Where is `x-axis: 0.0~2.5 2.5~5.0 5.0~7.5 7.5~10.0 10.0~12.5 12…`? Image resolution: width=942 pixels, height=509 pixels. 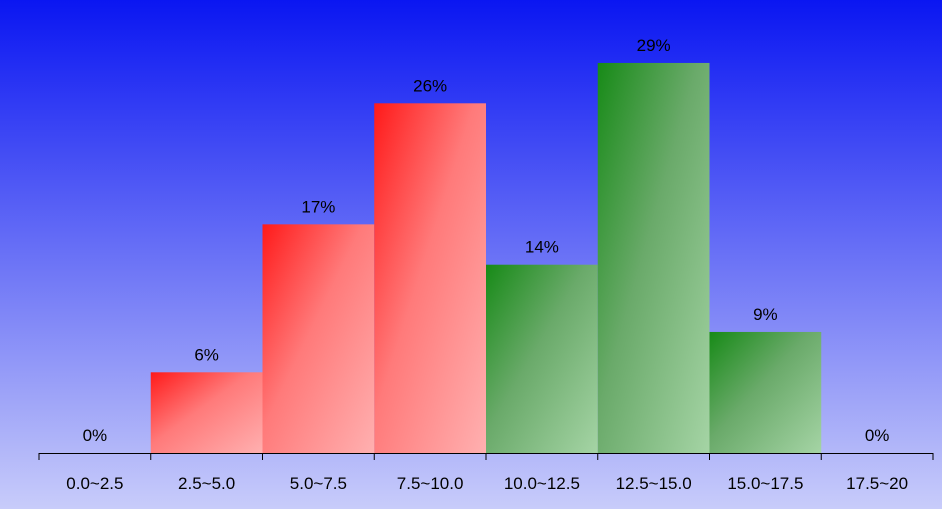
x-axis: 0.0~2.5 2.5~5.0 5.0~7.5 7.5~10.0 10.0~12.5 12… is located at coordinates (486, 473).